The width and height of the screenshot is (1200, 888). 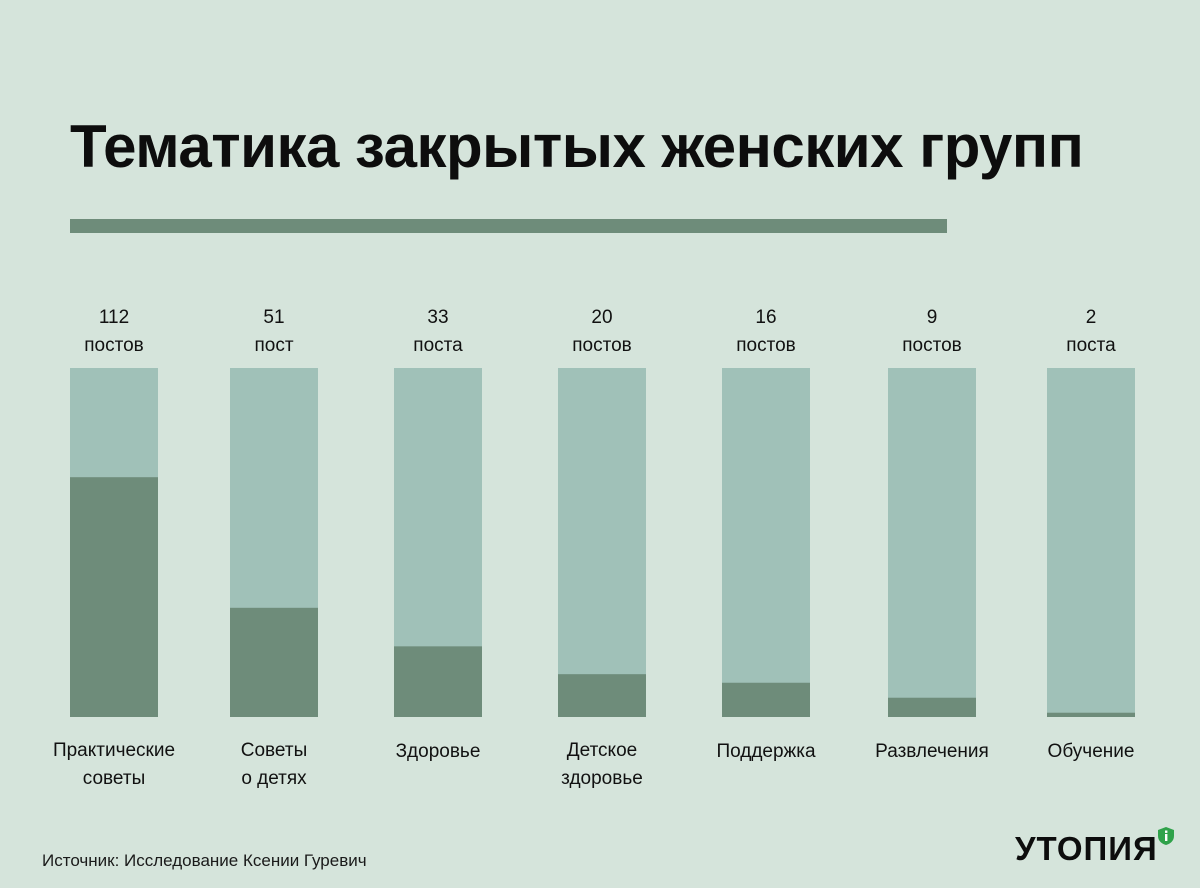 I want to click on bar-group: 2 поста Обучение, so click(x=1091, y=534).